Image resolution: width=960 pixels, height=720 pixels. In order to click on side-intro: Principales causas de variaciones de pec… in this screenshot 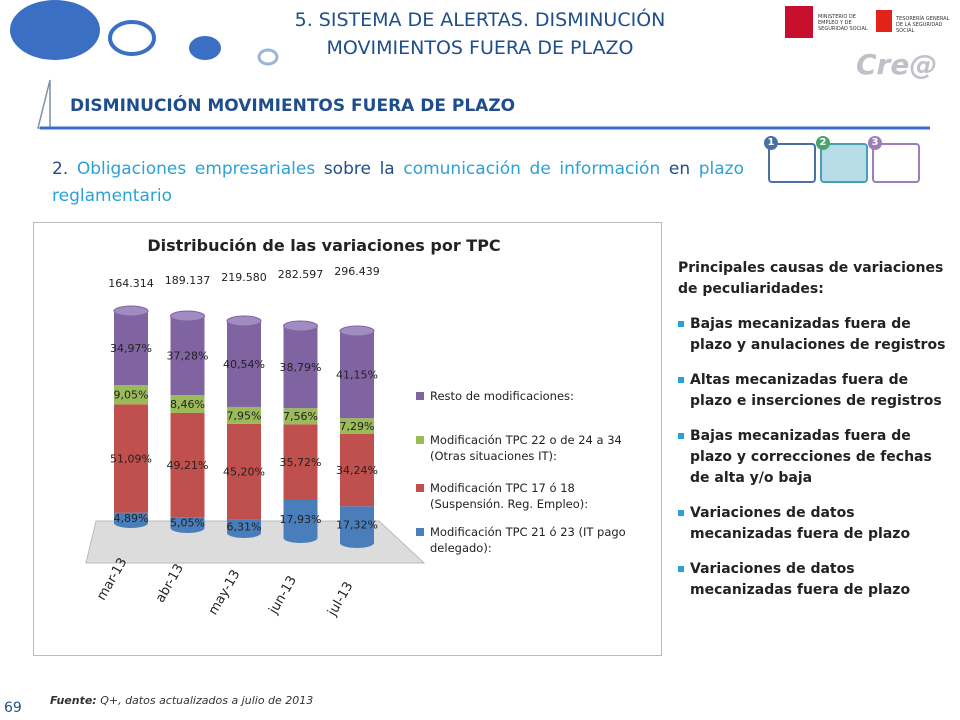, I will do `click(811, 278)`.